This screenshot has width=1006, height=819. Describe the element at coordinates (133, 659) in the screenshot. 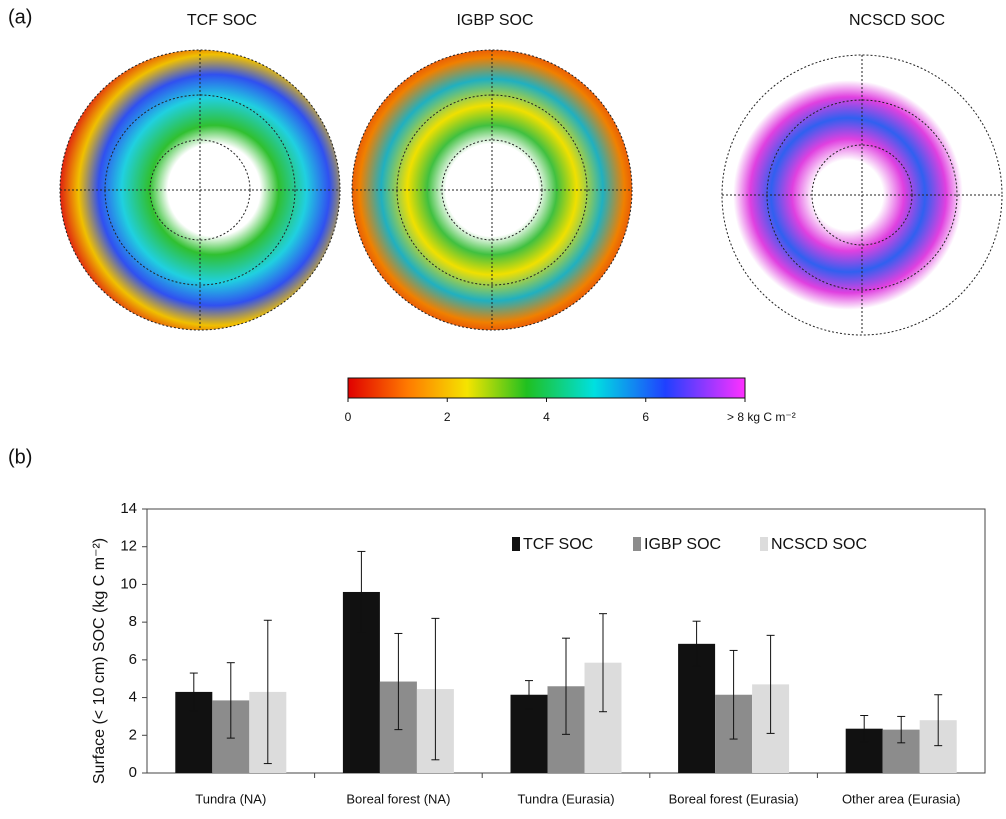

I see `y-tick-label: 6` at that location.